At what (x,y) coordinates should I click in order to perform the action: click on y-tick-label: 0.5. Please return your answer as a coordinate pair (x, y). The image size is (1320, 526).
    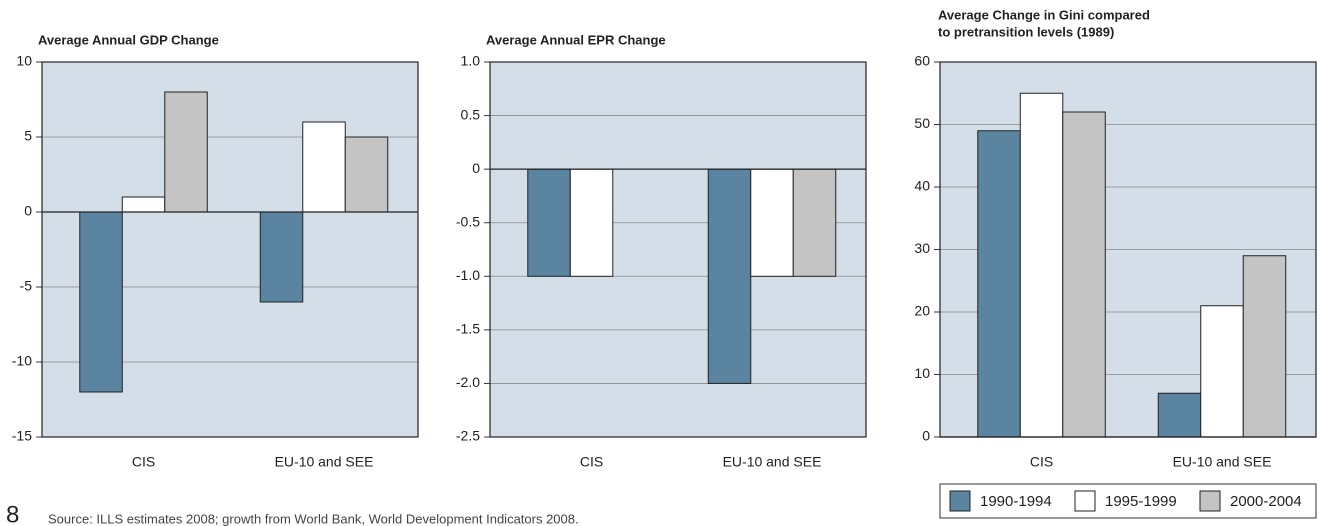
    Looking at the image, I should click on (471, 114).